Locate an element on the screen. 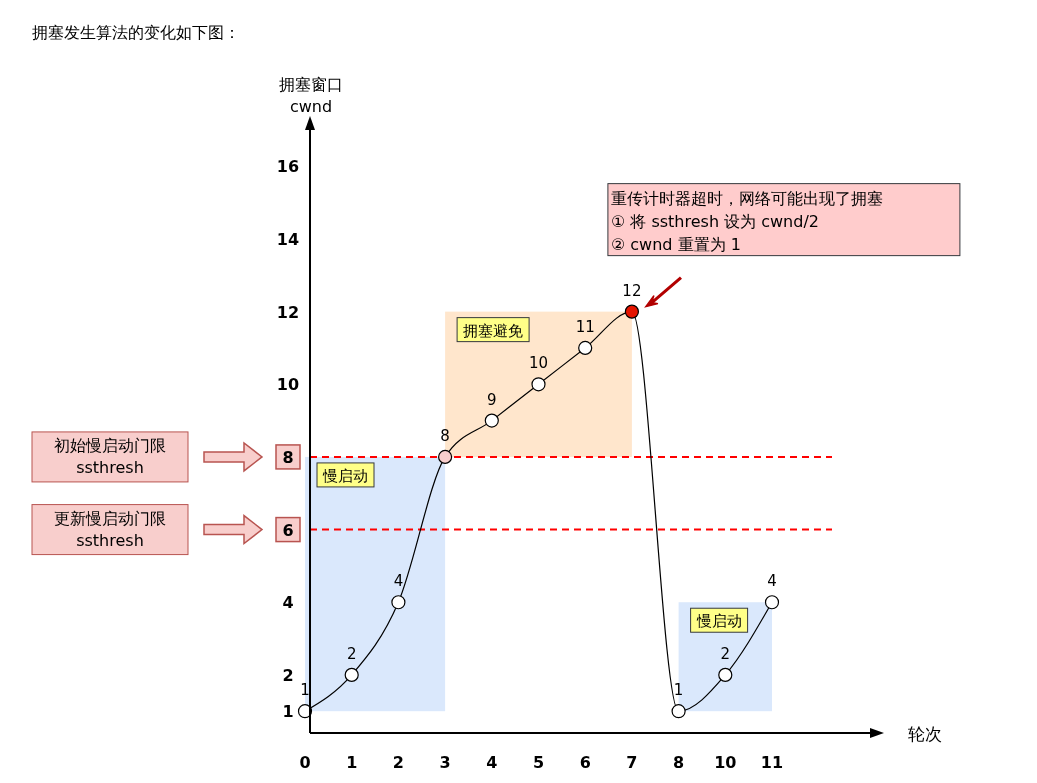 This screenshot has width=1037, height=783. x-tick-label: 0 is located at coordinates (305, 762).